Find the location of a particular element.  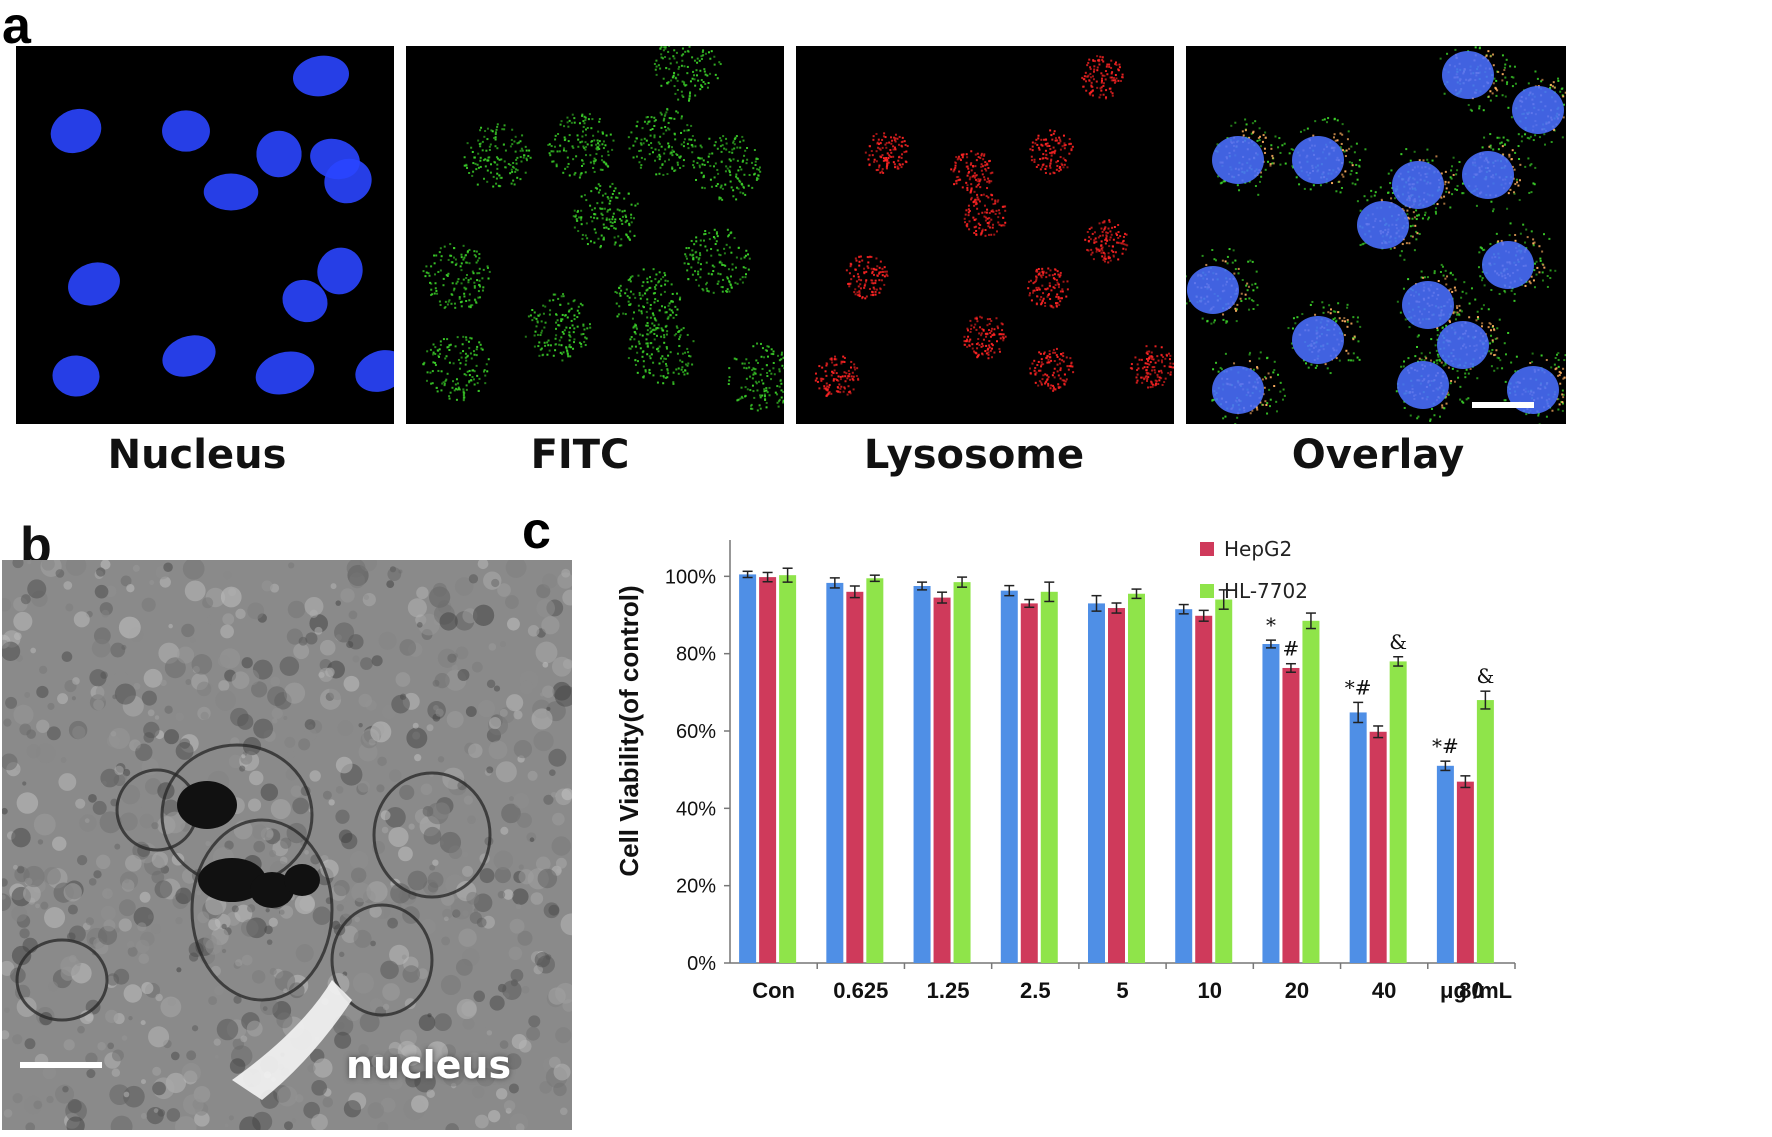

organelle-outline is located at coordinates (432, 835).